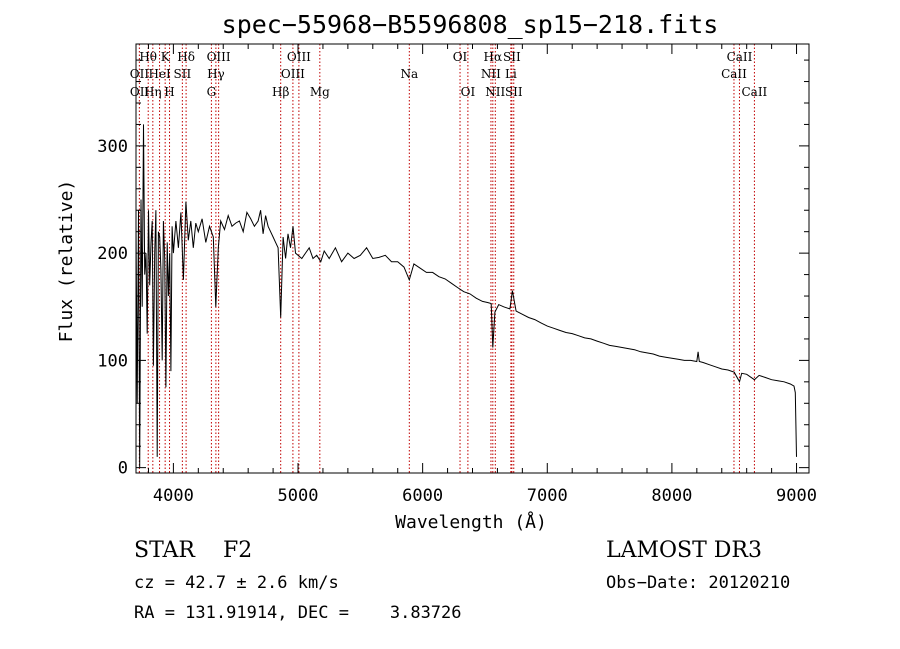  Describe the element at coordinates (66, 261) in the screenshot. I see `y-axis-label: Flux (relative)` at that location.